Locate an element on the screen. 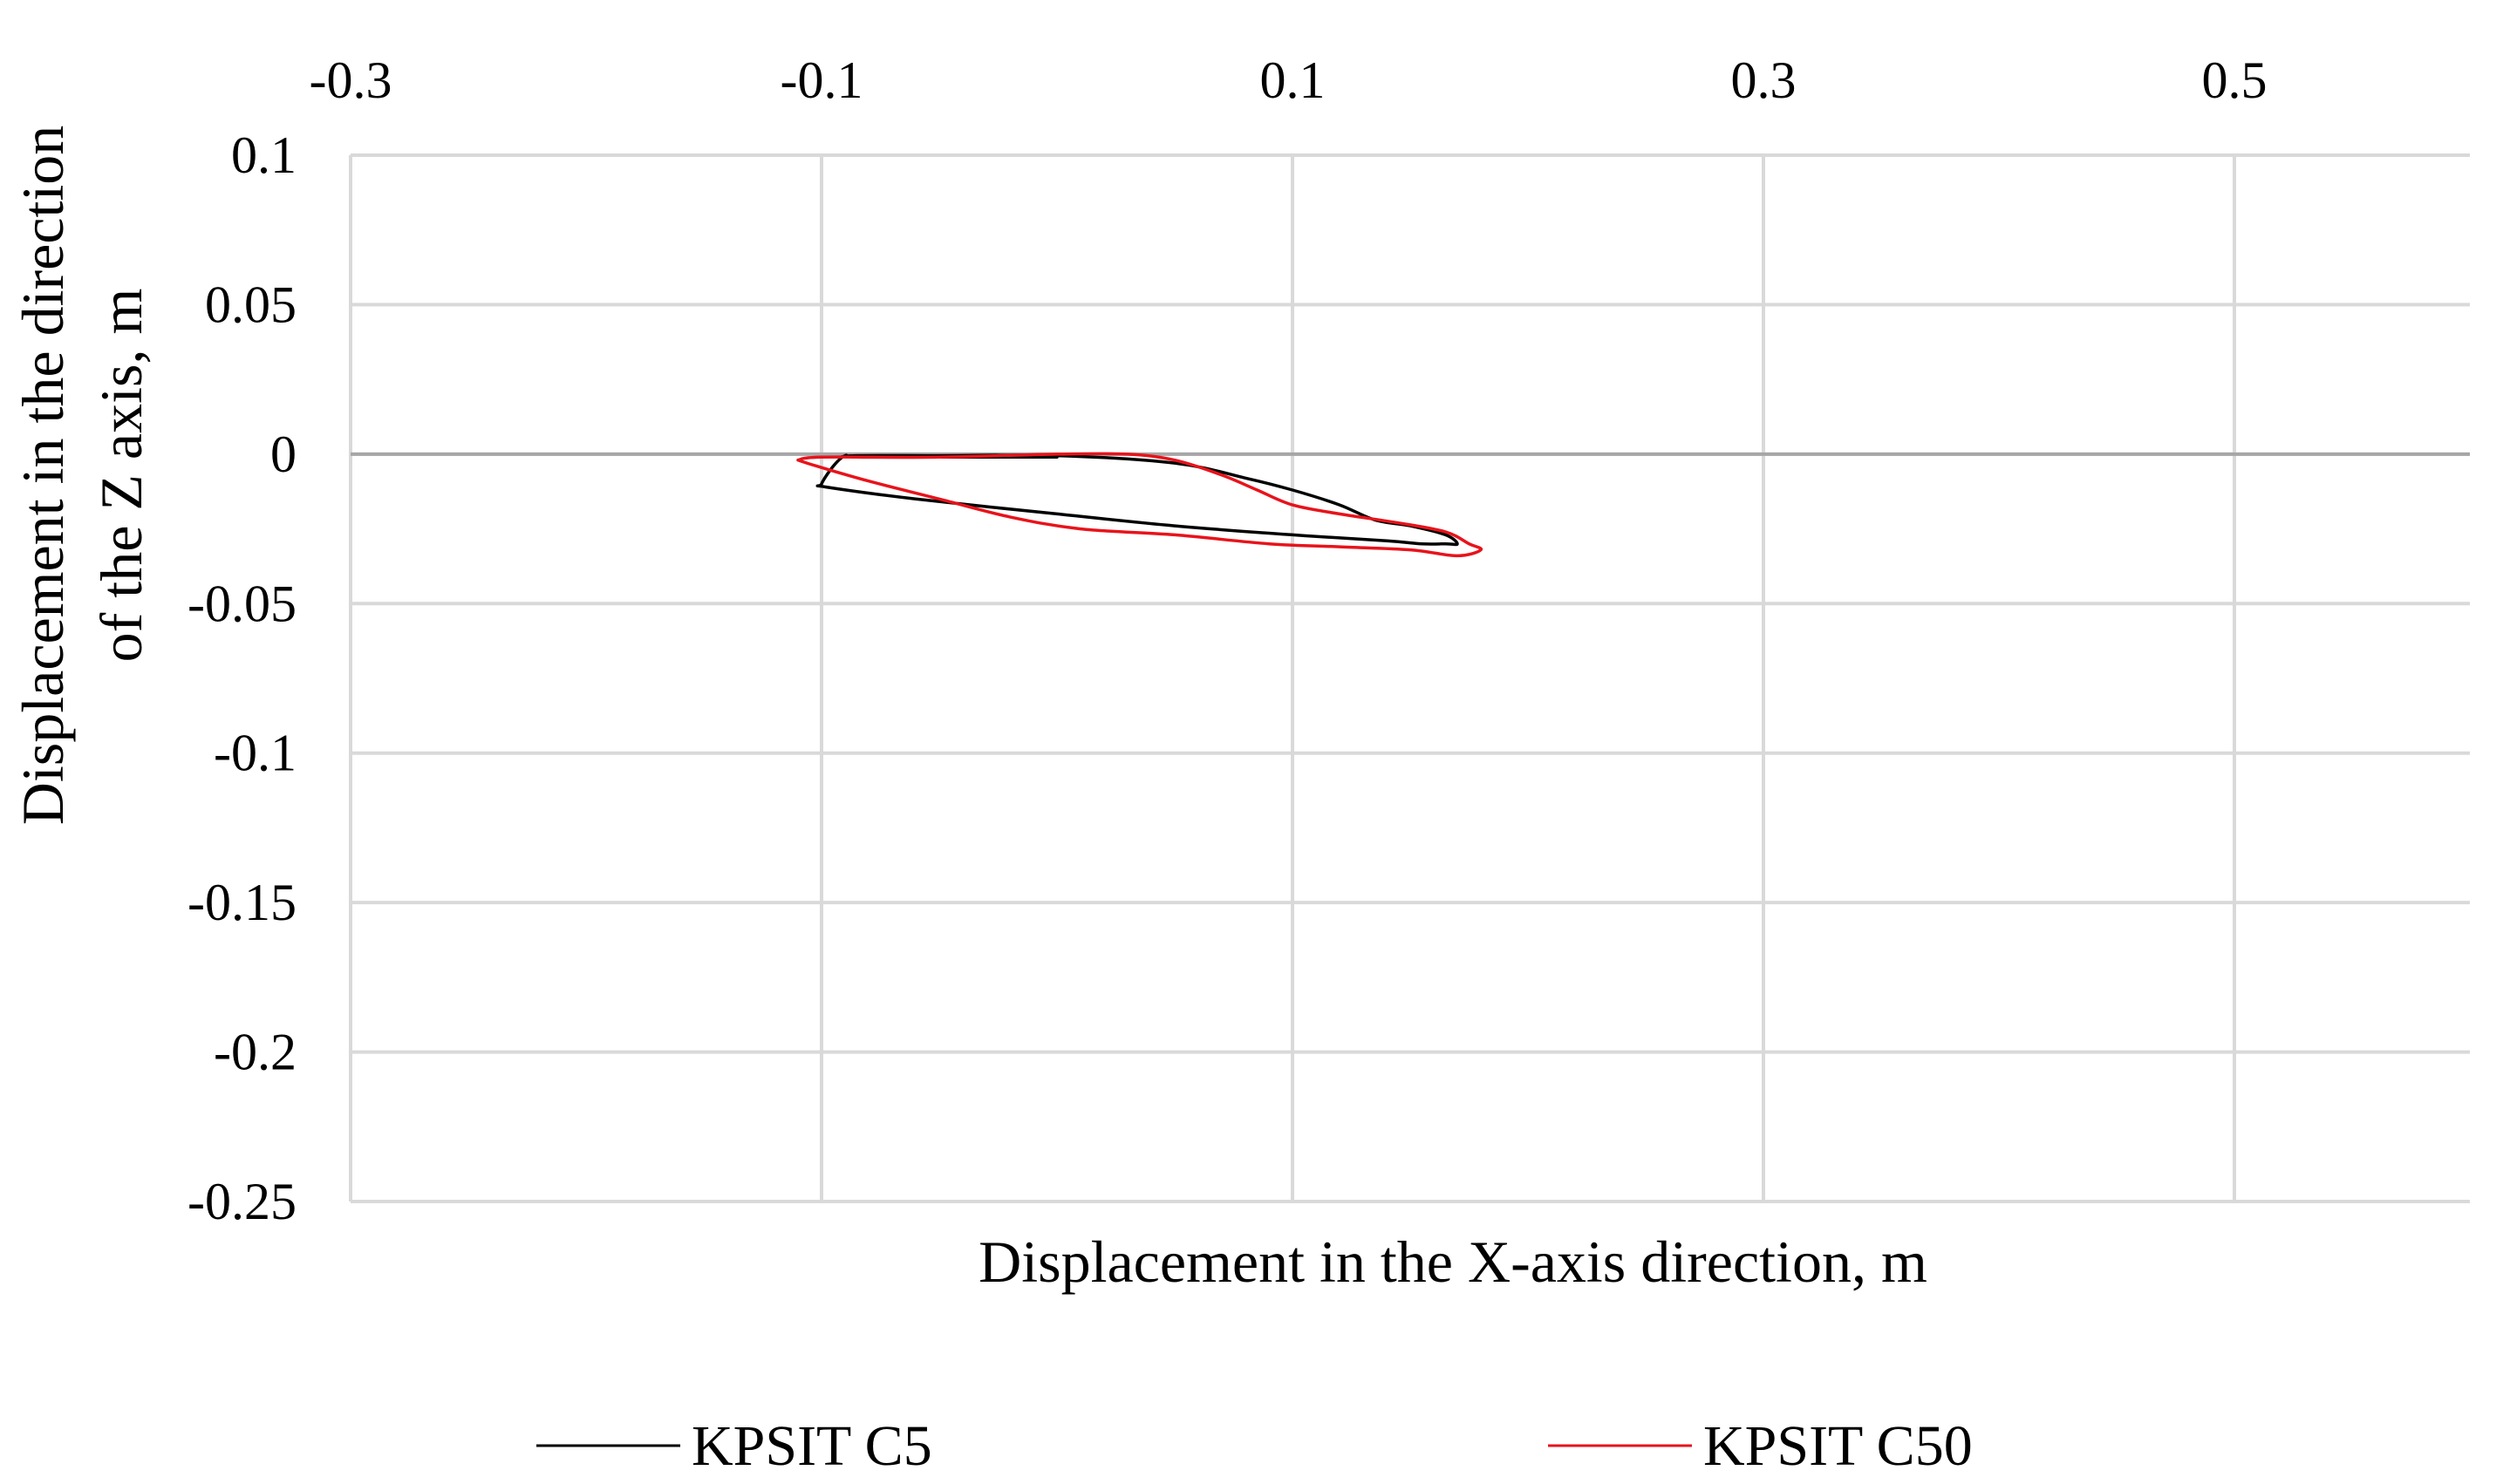 The image size is (2503, 1484). y-tick-label: -0.05 is located at coordinates (242, 603).